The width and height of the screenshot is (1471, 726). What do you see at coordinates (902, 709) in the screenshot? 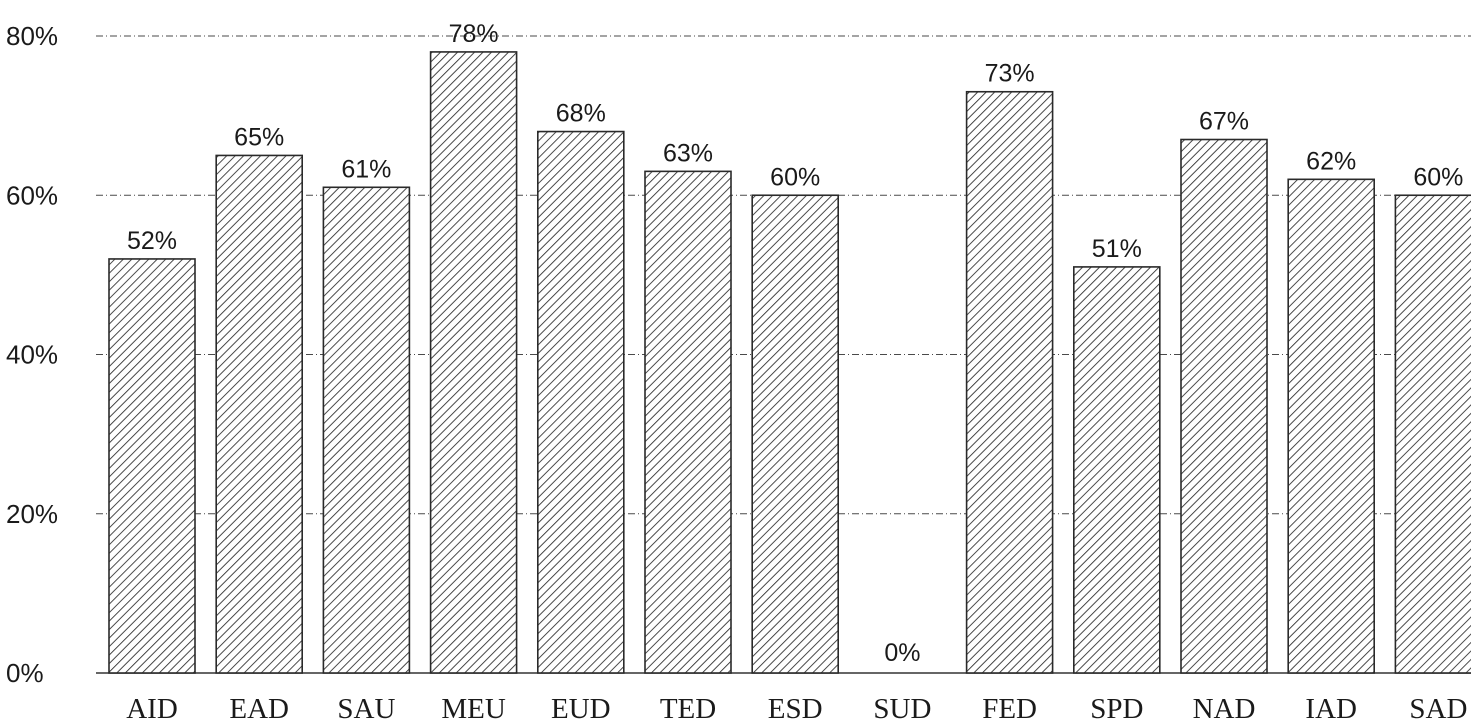
I see `x-category-label-sud: SUD` at bounding box center [902, 709].